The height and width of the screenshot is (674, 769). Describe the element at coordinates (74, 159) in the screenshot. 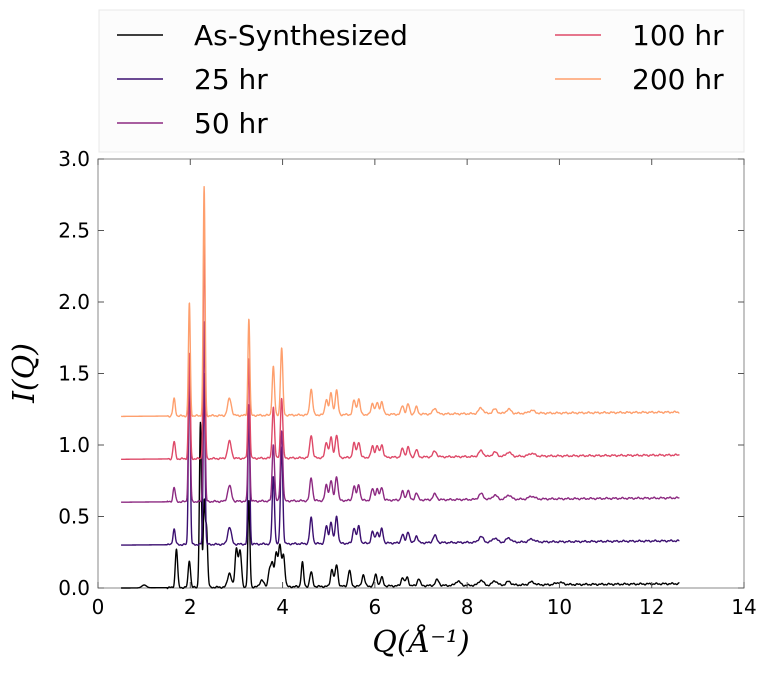

I see `y-tick-label: 3.0` at that location.